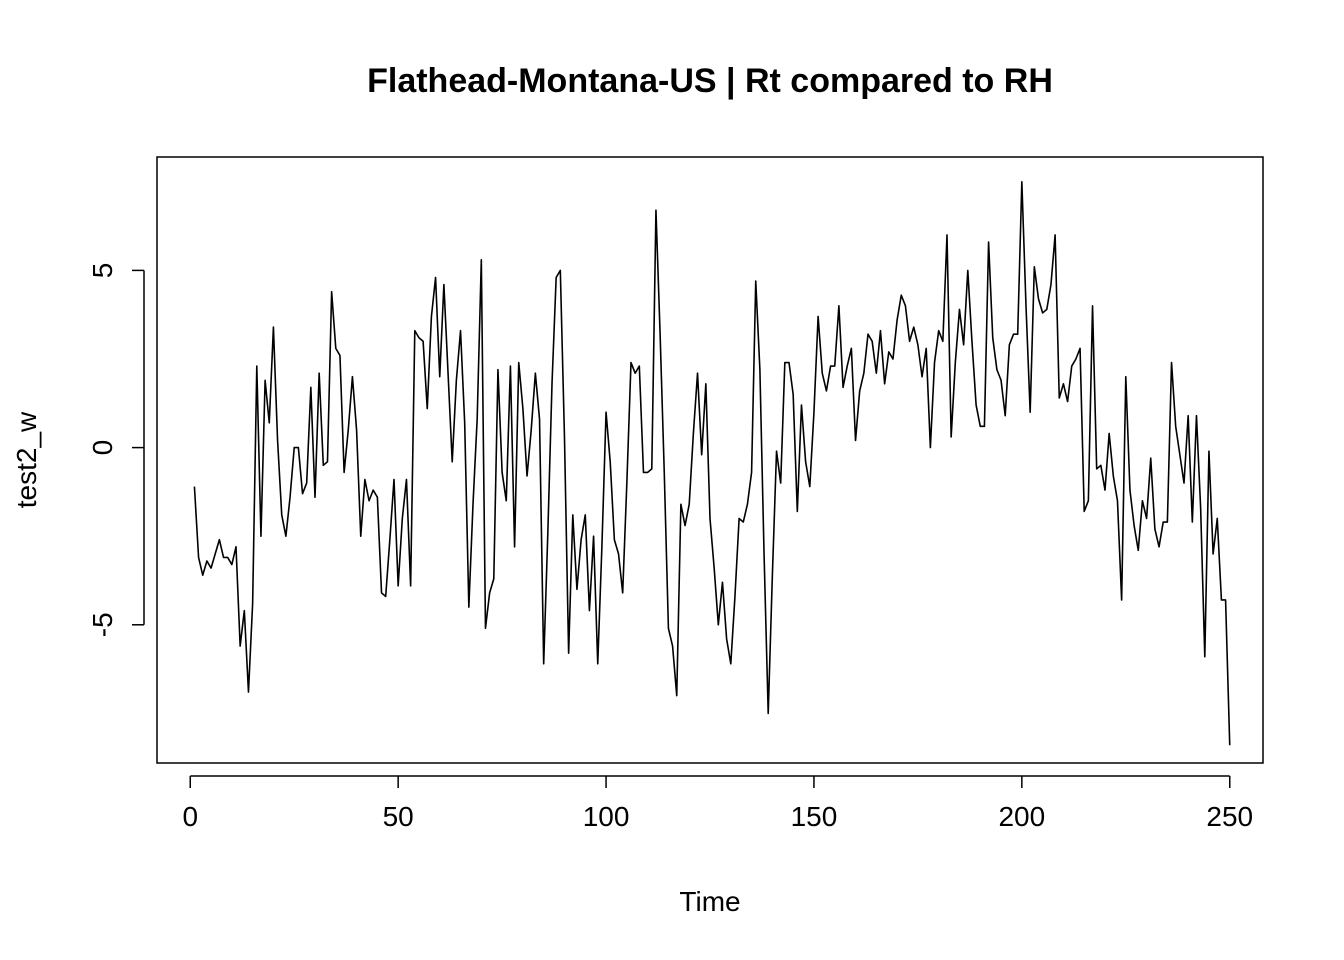 The width and height of the screenshot is (1344, 960). What do you see at coordinates (606, 816) in the screenshot?
I see `x-tick-label: 100` at bounding box center [606, 816].